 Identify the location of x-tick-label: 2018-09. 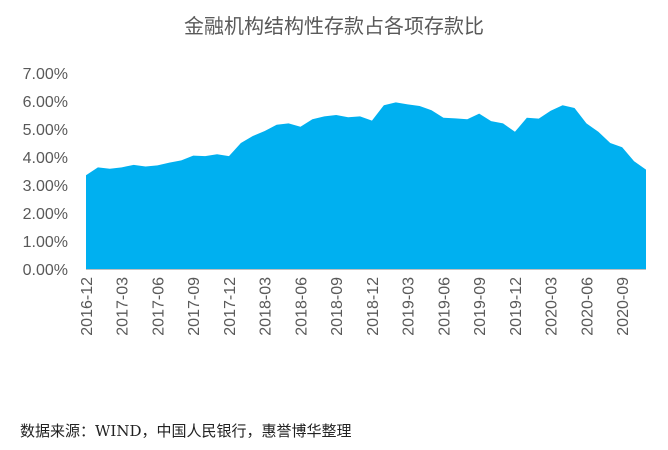
(337, 306).